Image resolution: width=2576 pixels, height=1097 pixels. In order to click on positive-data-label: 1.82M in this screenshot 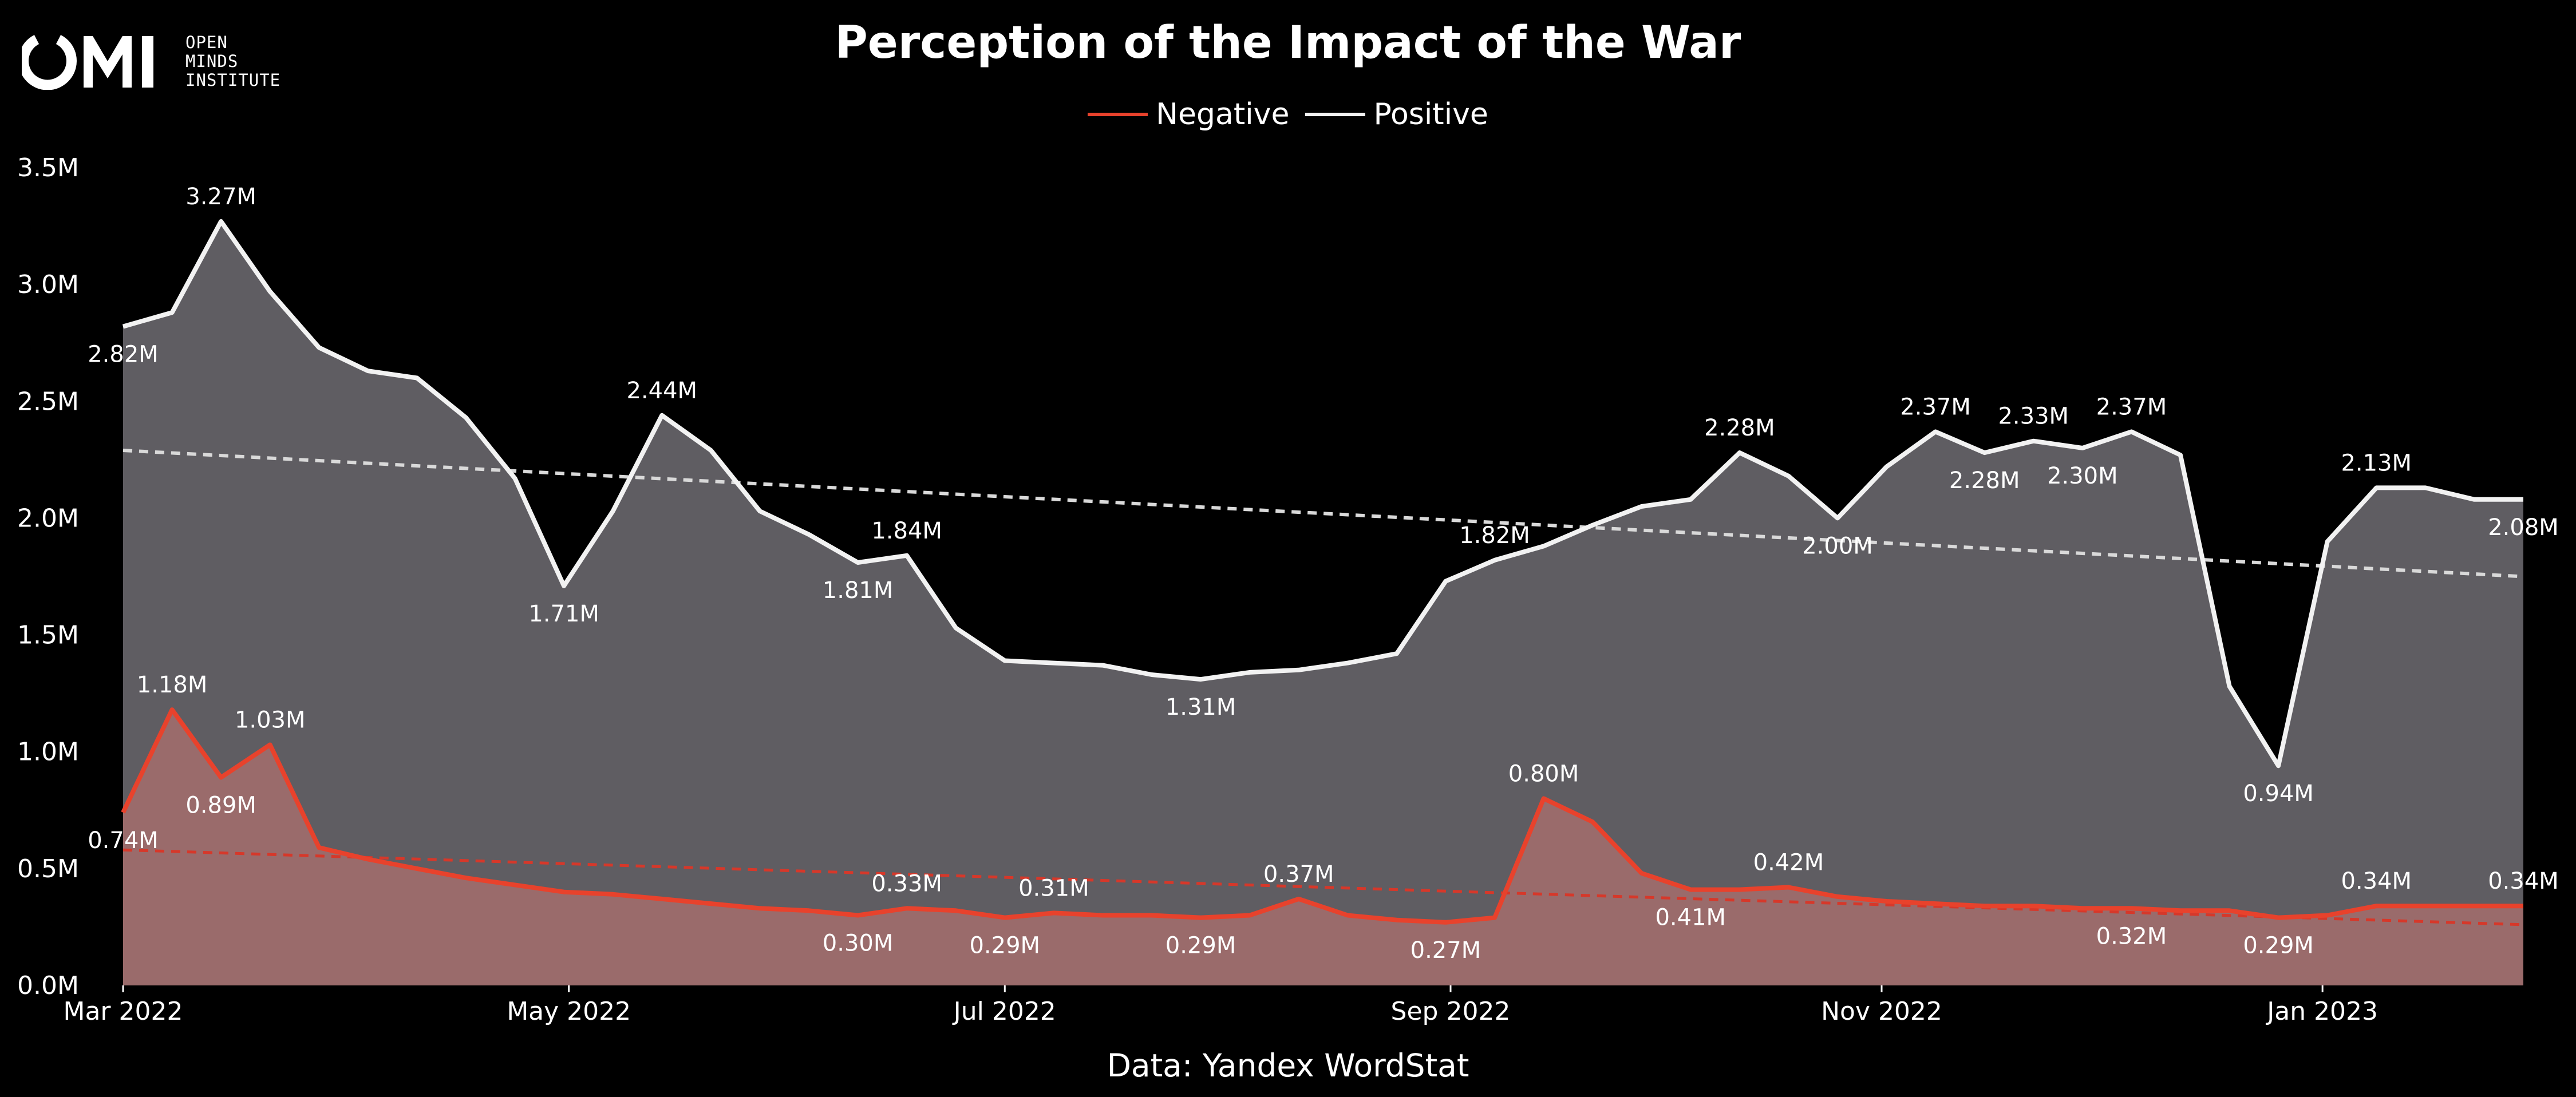, I will do `click(1494, 535)`.